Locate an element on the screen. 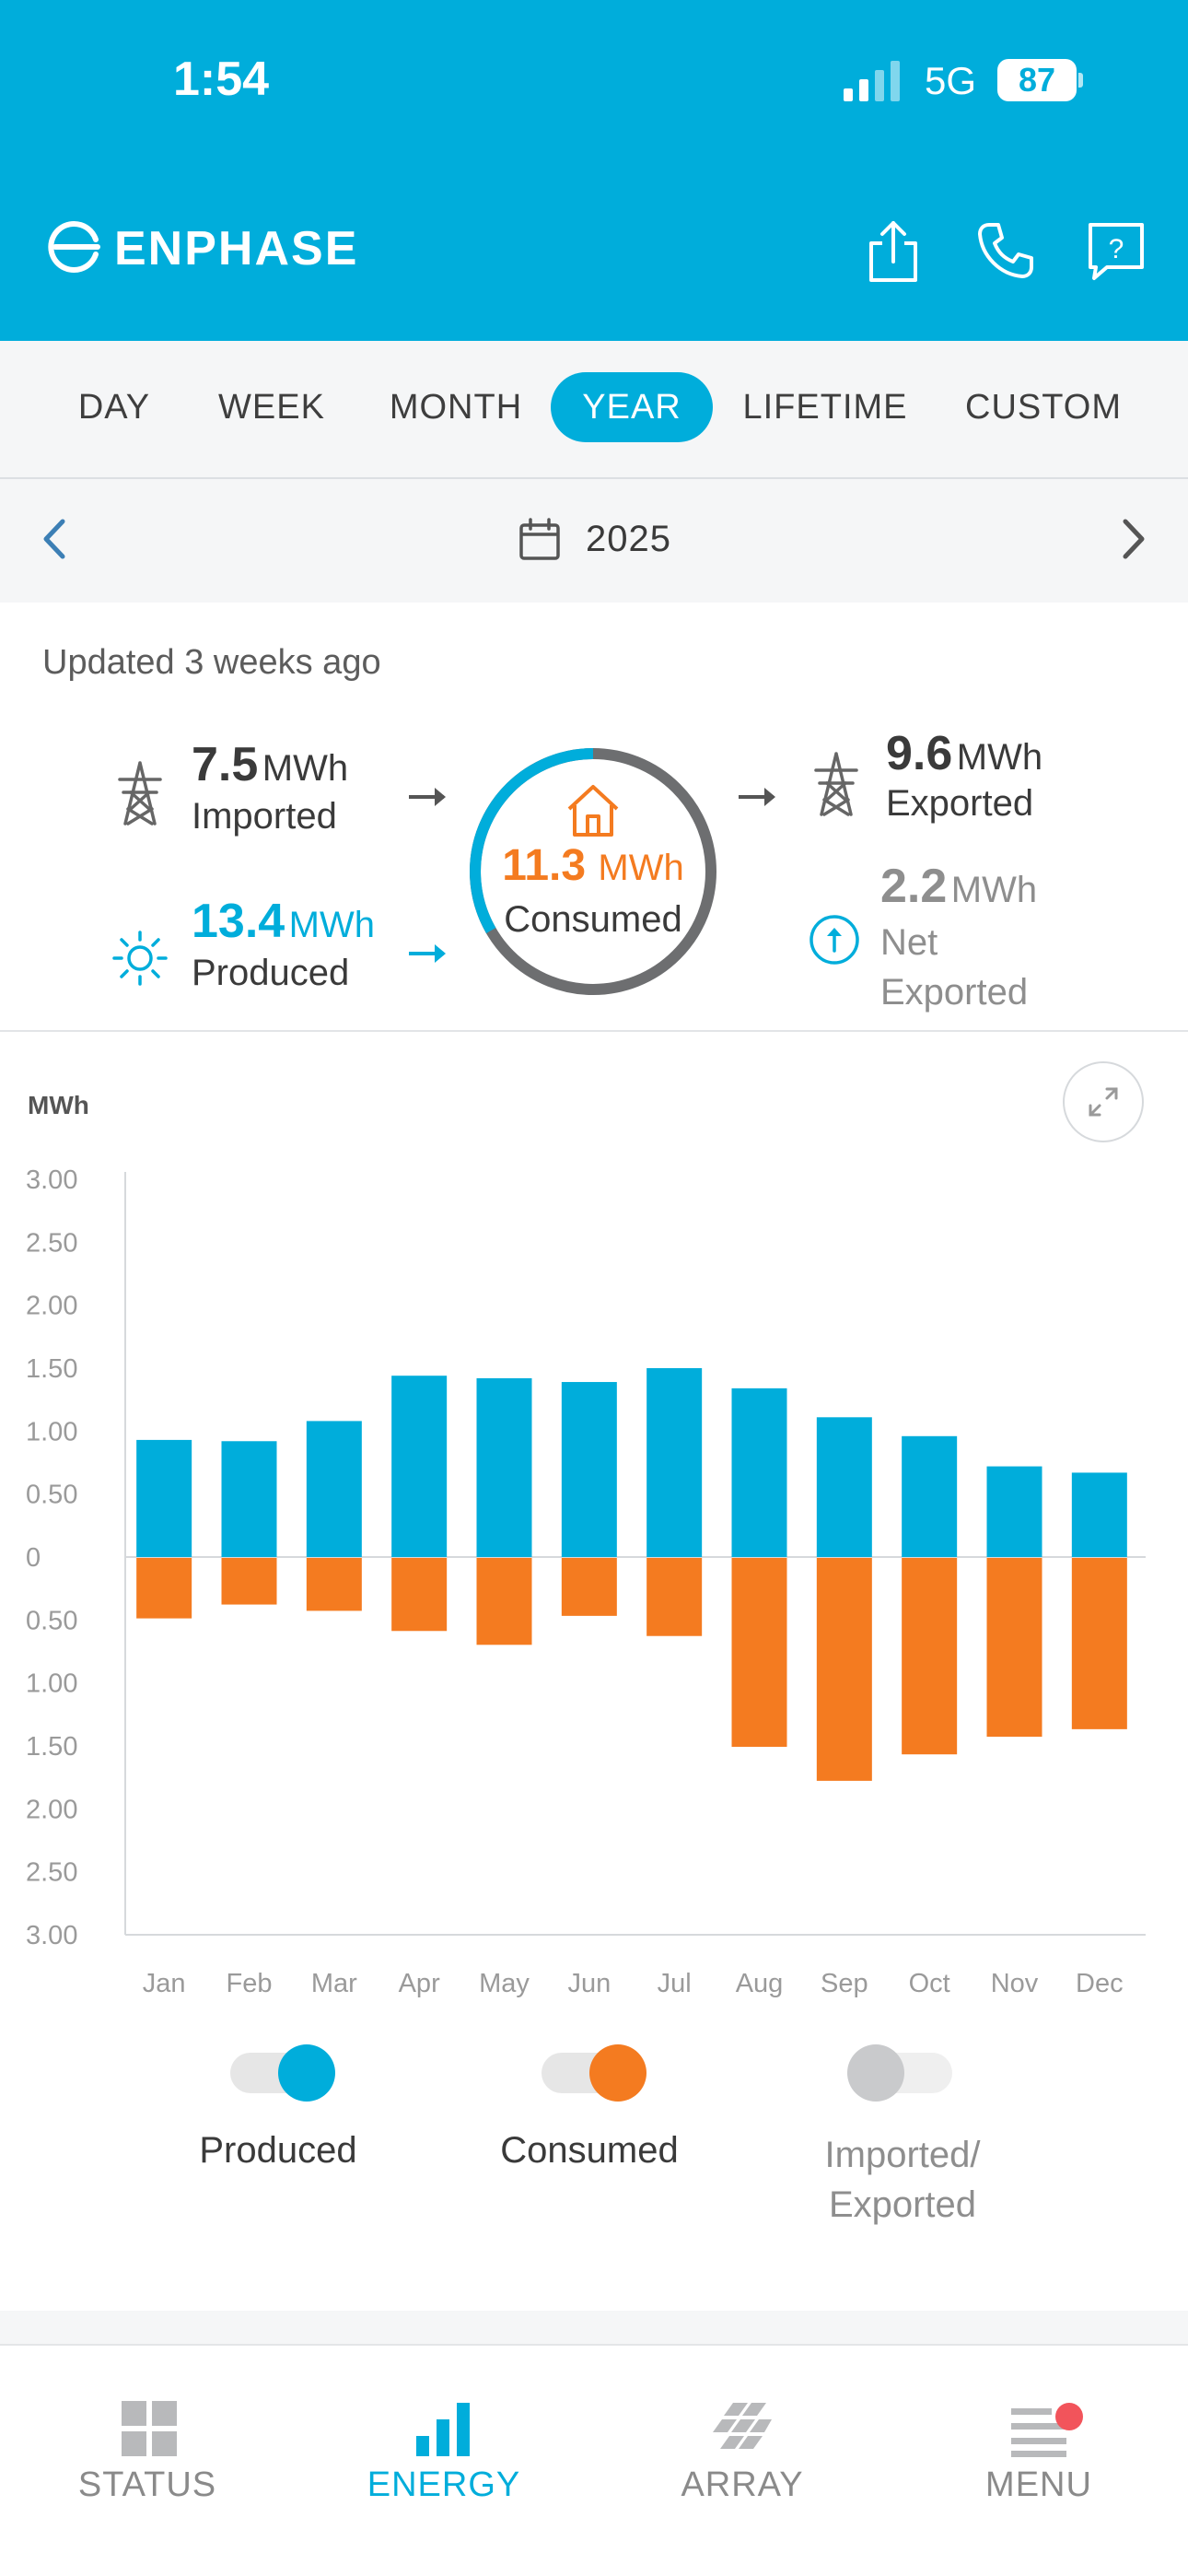 This screenshot has height=2576, width=1188. bottom-navigation is located at coordinates (594, 2461).